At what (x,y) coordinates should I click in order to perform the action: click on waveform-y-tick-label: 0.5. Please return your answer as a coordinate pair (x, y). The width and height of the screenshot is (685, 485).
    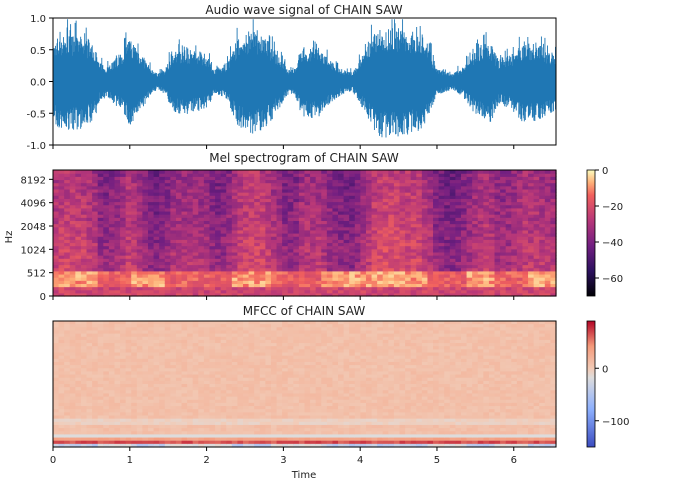
    Looking at the image, I should click on (38, 51).